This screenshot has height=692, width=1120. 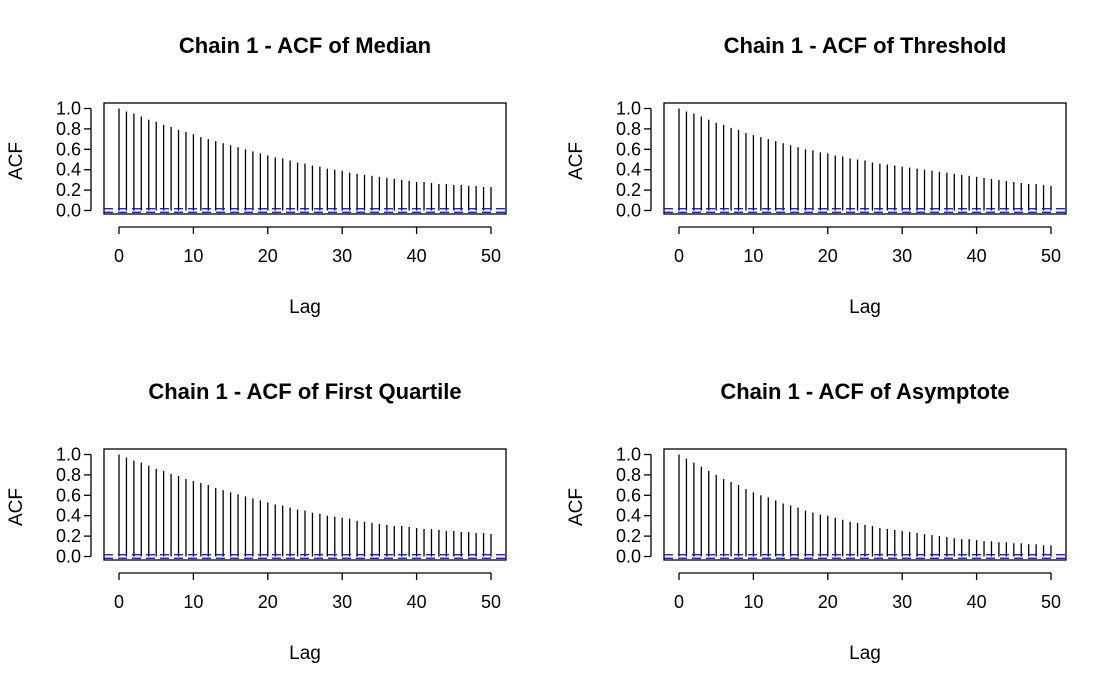 What do you see at coordinates (304, 391) in the screenshot?
I see `chart-title: Chain 1 - ACF of First Quartile` at bounding box center [304, 391].